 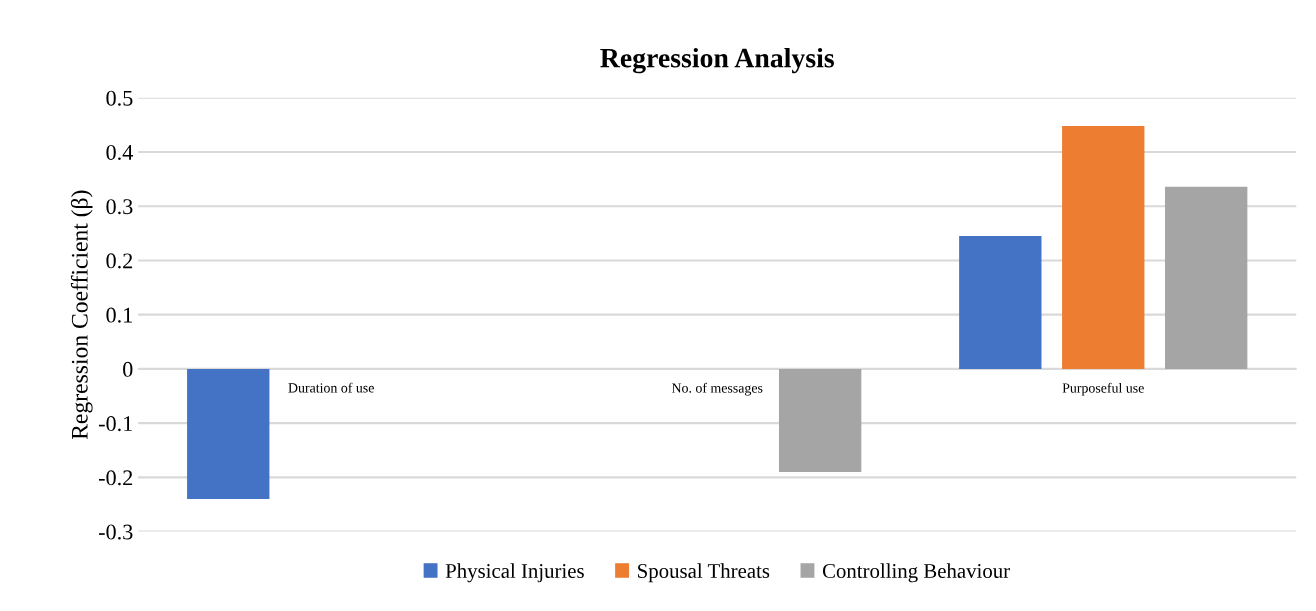 I want to click on y-tick-label: -0.3, so click(x=115, y=532).